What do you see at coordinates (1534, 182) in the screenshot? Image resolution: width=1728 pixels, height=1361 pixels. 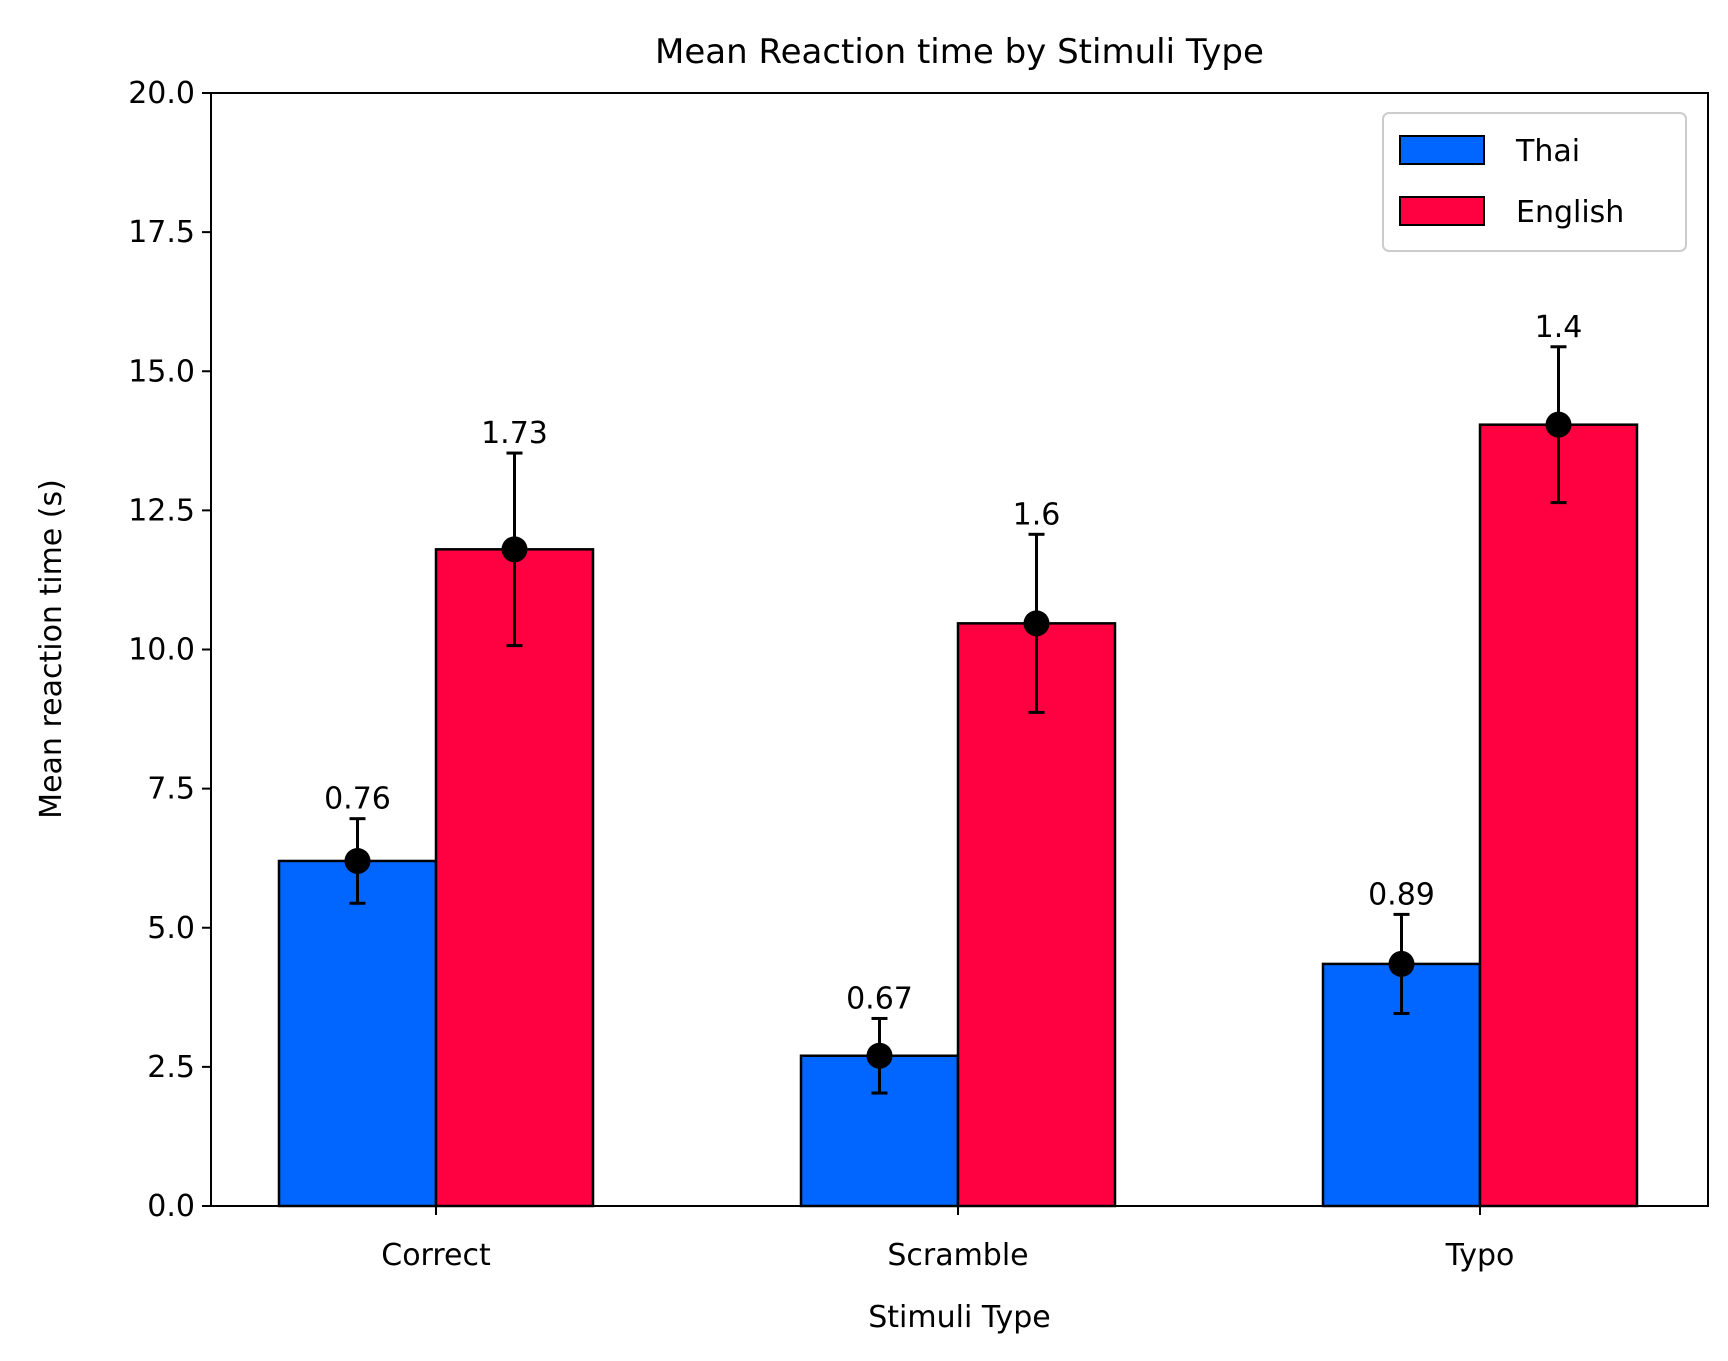 I see `legend: Thai English` at bounding box center [1534, 182].